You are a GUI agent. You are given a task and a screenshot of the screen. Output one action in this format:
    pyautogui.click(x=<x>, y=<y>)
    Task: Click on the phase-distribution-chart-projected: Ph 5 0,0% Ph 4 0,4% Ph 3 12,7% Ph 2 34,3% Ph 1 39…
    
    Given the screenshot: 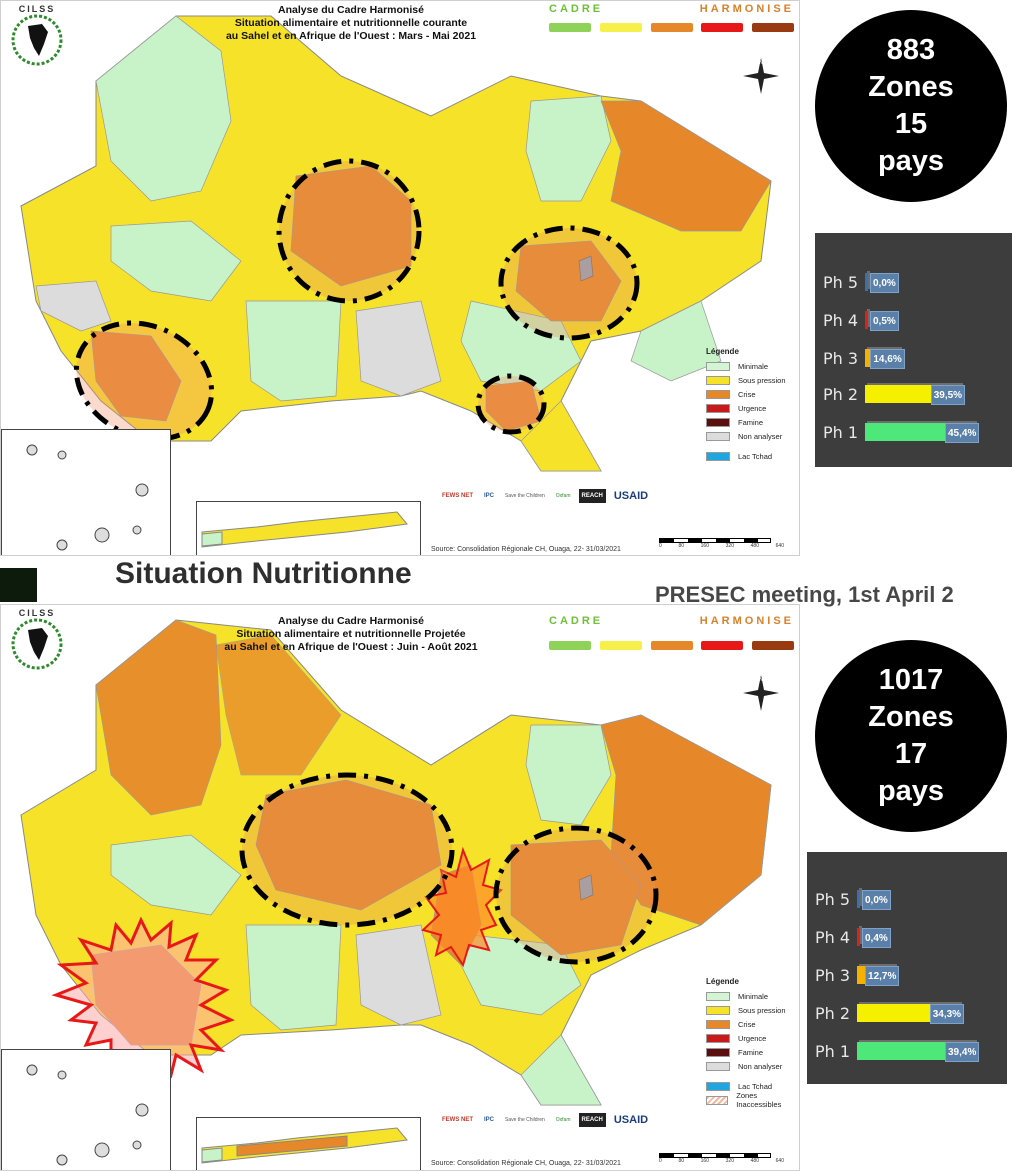 What is the action you would take?
    pyautogui.click(x=907, y=968)
    